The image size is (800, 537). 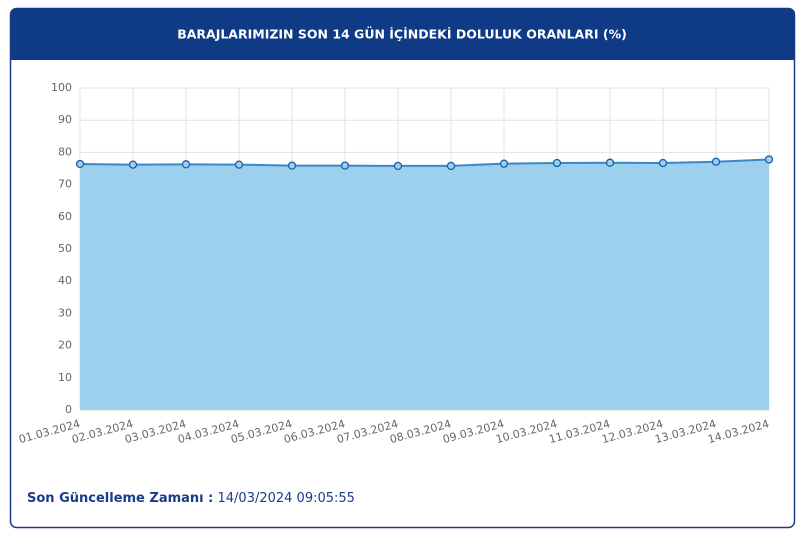 What do you see at coordinates (65, 377) in the screenshot?
I see `y-tick-label: 10` at bounding box center [65, 377].